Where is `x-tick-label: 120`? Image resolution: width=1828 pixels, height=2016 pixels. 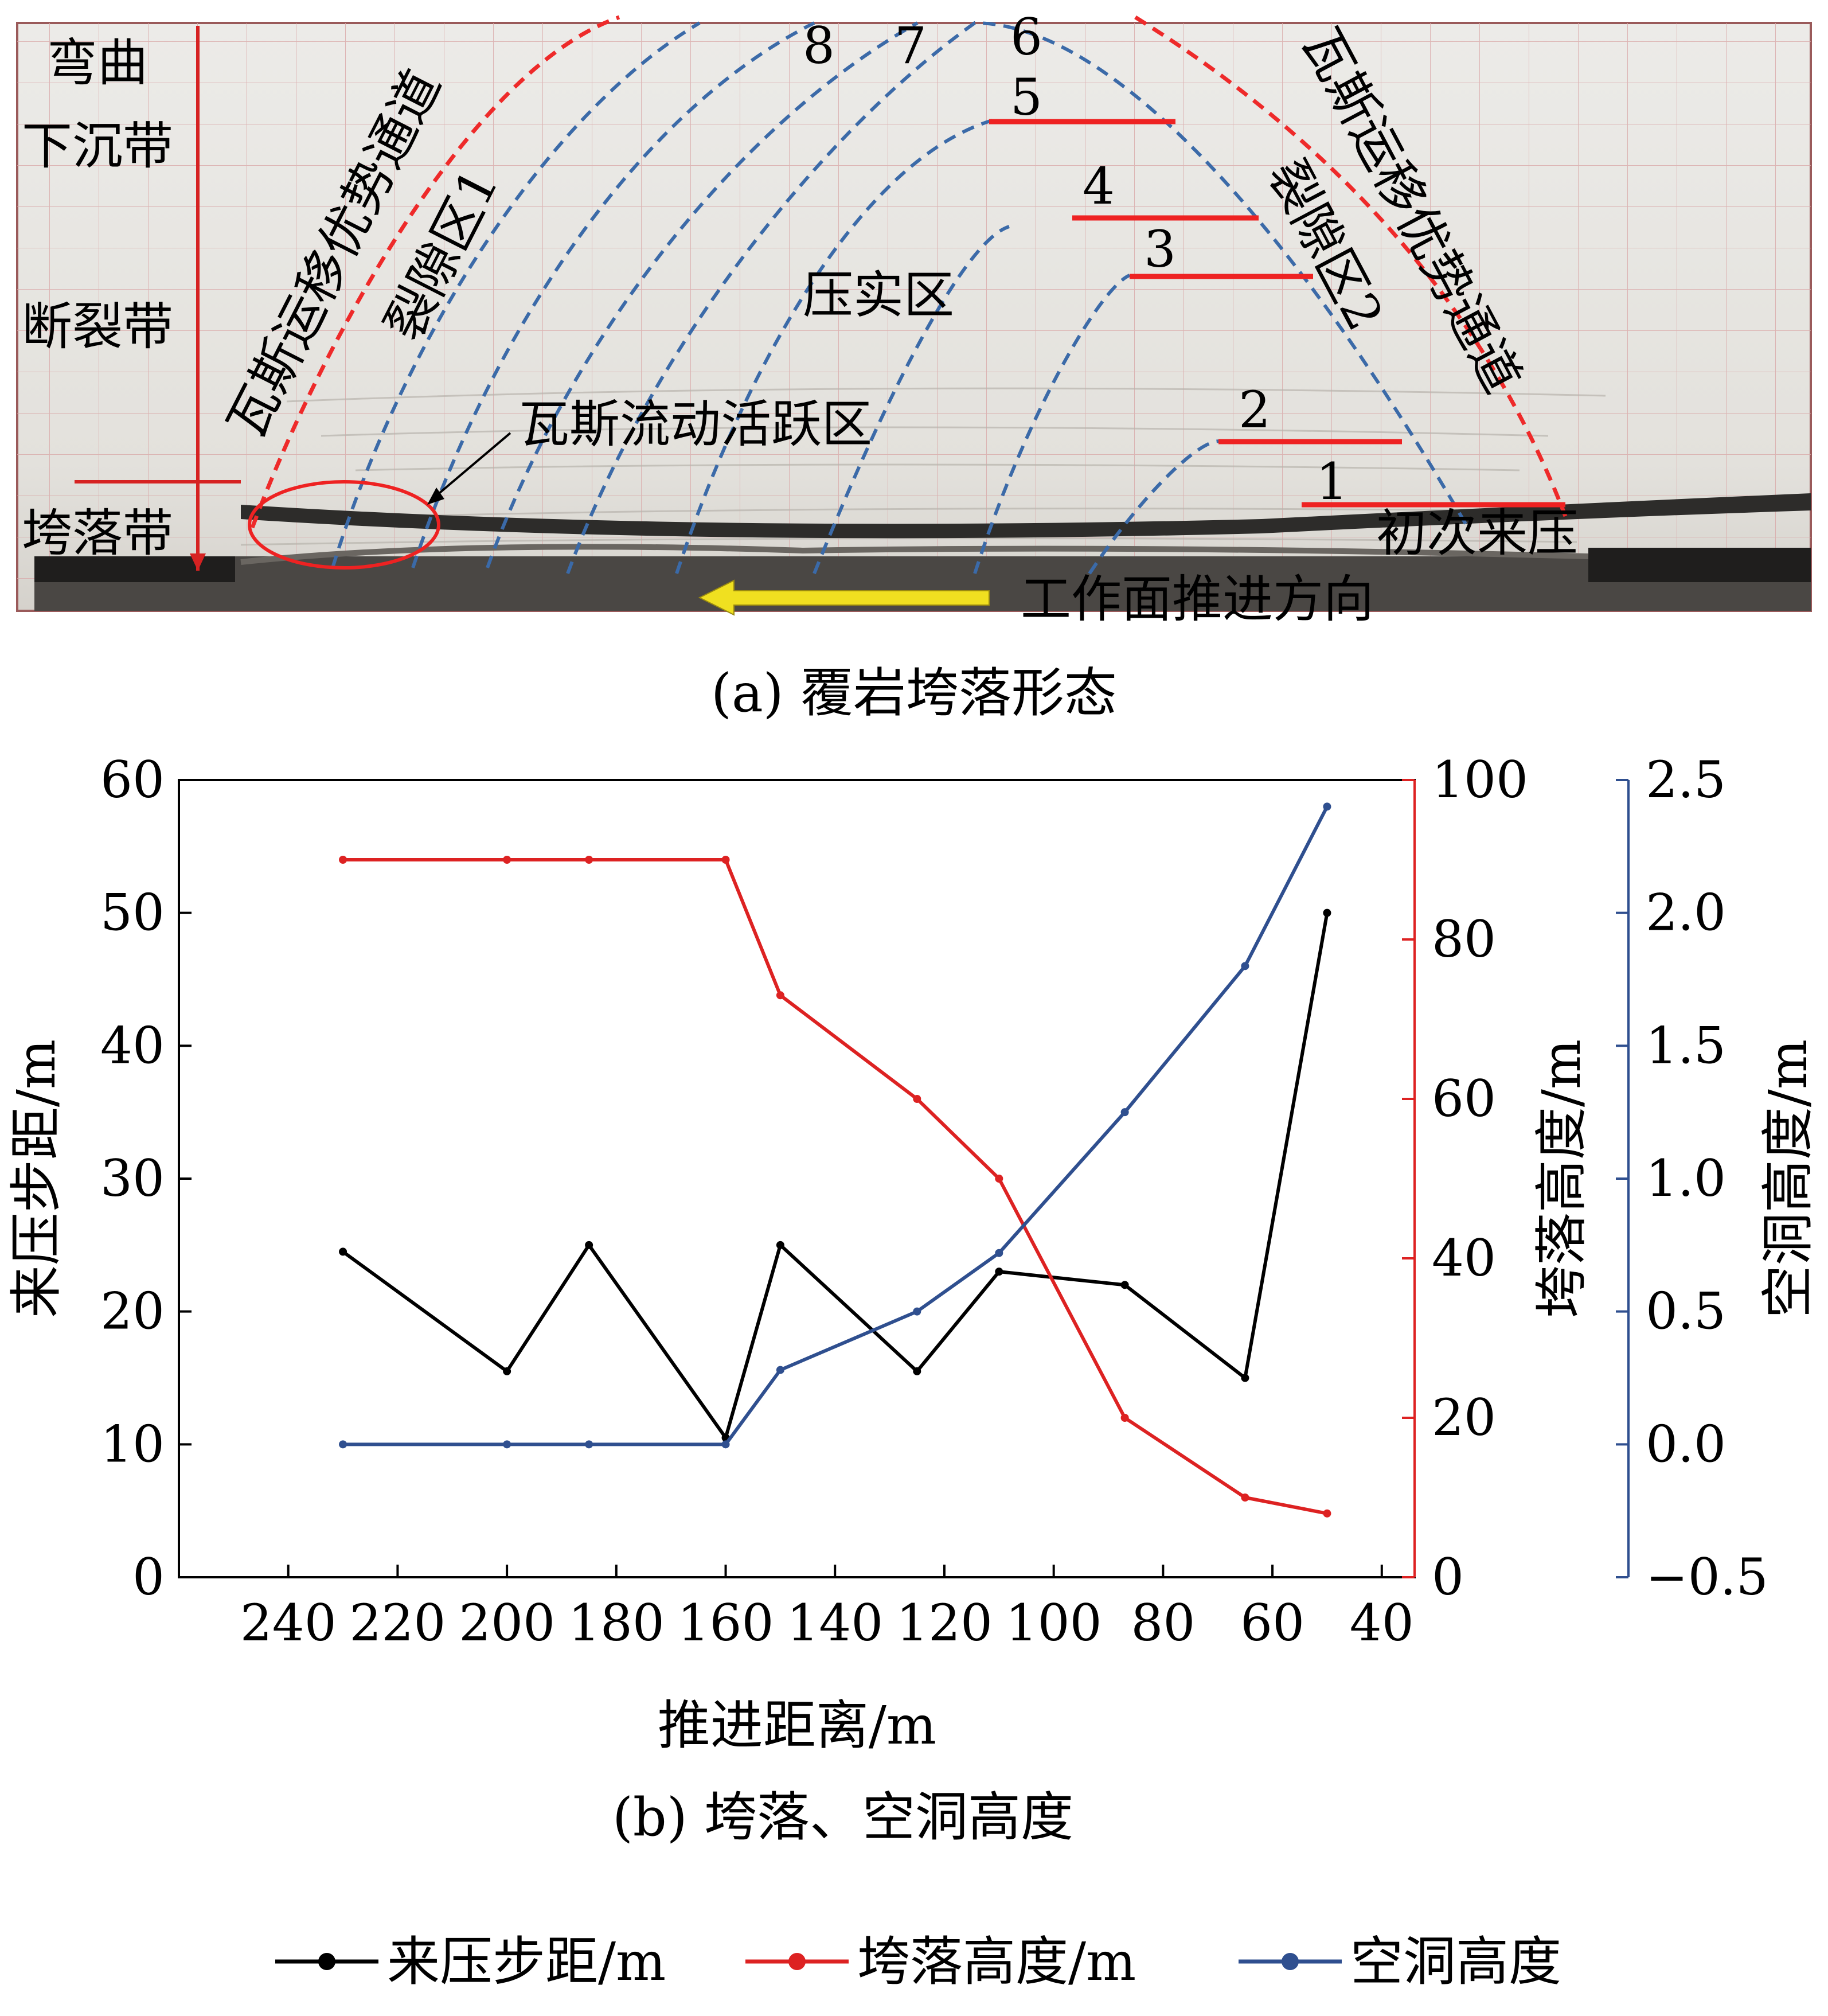
x-tick-label: 120 is located at coordinates (944, 1622).